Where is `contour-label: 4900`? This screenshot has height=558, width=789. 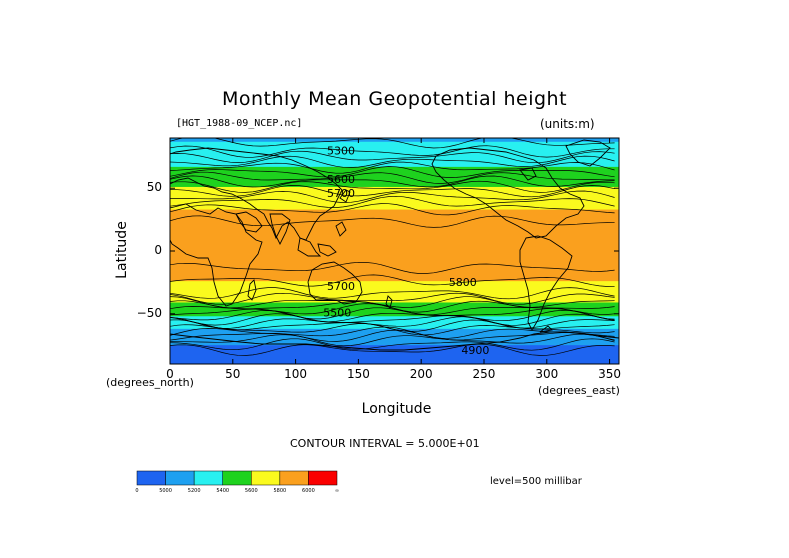 contour-label: 4900 is located at coordinates (475, 350).